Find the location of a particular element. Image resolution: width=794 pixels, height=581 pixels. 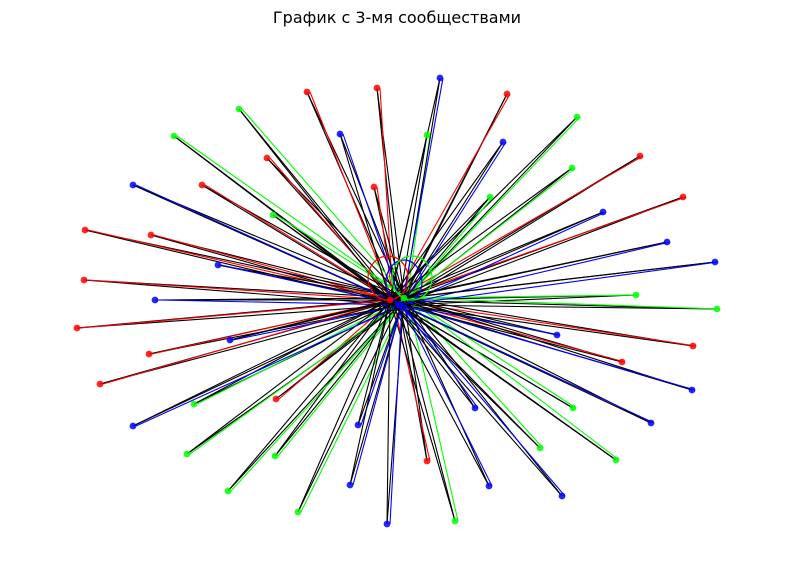

graph-title: График с 3-мя сообществами is located at coordinates (397, 17).